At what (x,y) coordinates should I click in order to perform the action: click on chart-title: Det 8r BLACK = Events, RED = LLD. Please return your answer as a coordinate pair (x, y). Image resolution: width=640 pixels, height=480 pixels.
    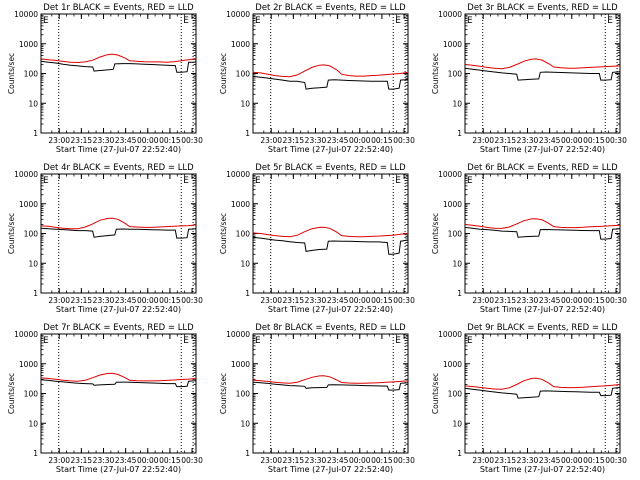
    Looking at the image, I should click on (330, 328).